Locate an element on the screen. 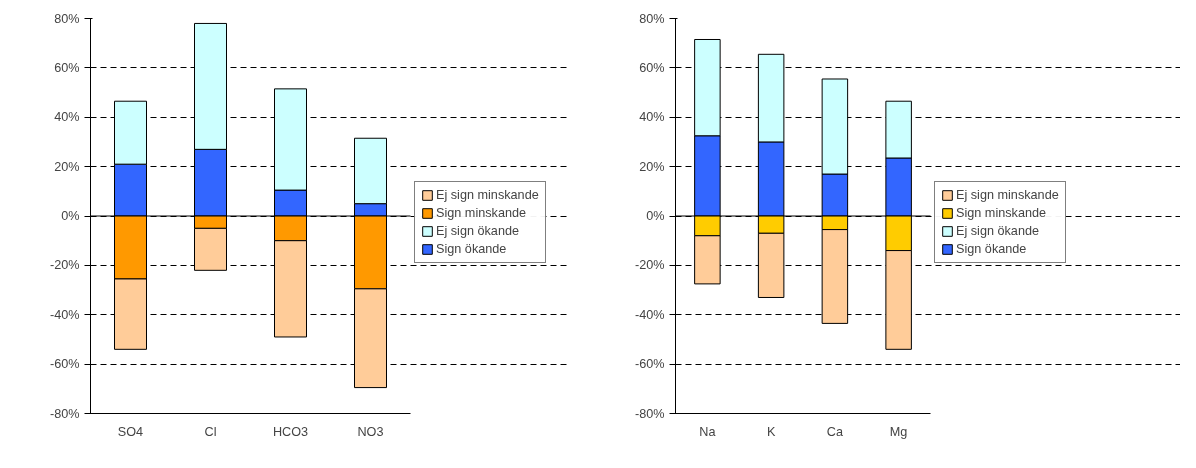 This screenshot has height=468, width=1196. x-tick-label: Na is located at coordinates (708, 431).